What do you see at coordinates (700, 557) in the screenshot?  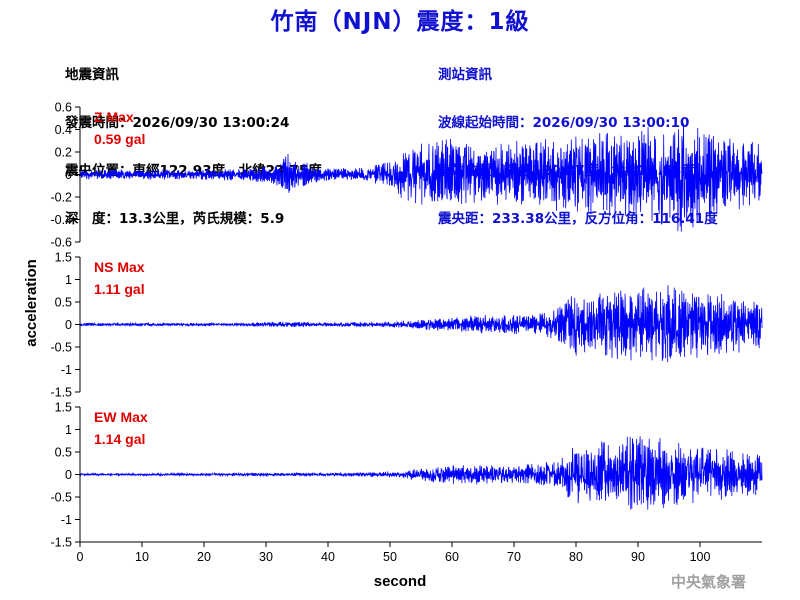 I see `x-tick-label: 100` at bounding box center [700, 557].